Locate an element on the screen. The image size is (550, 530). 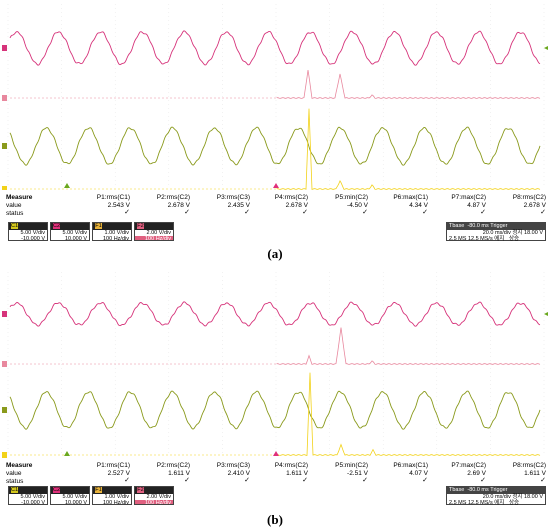
measure-column-2: P2:rms(C2) 1.611 V ✓ is located at coordinates (173, 473).